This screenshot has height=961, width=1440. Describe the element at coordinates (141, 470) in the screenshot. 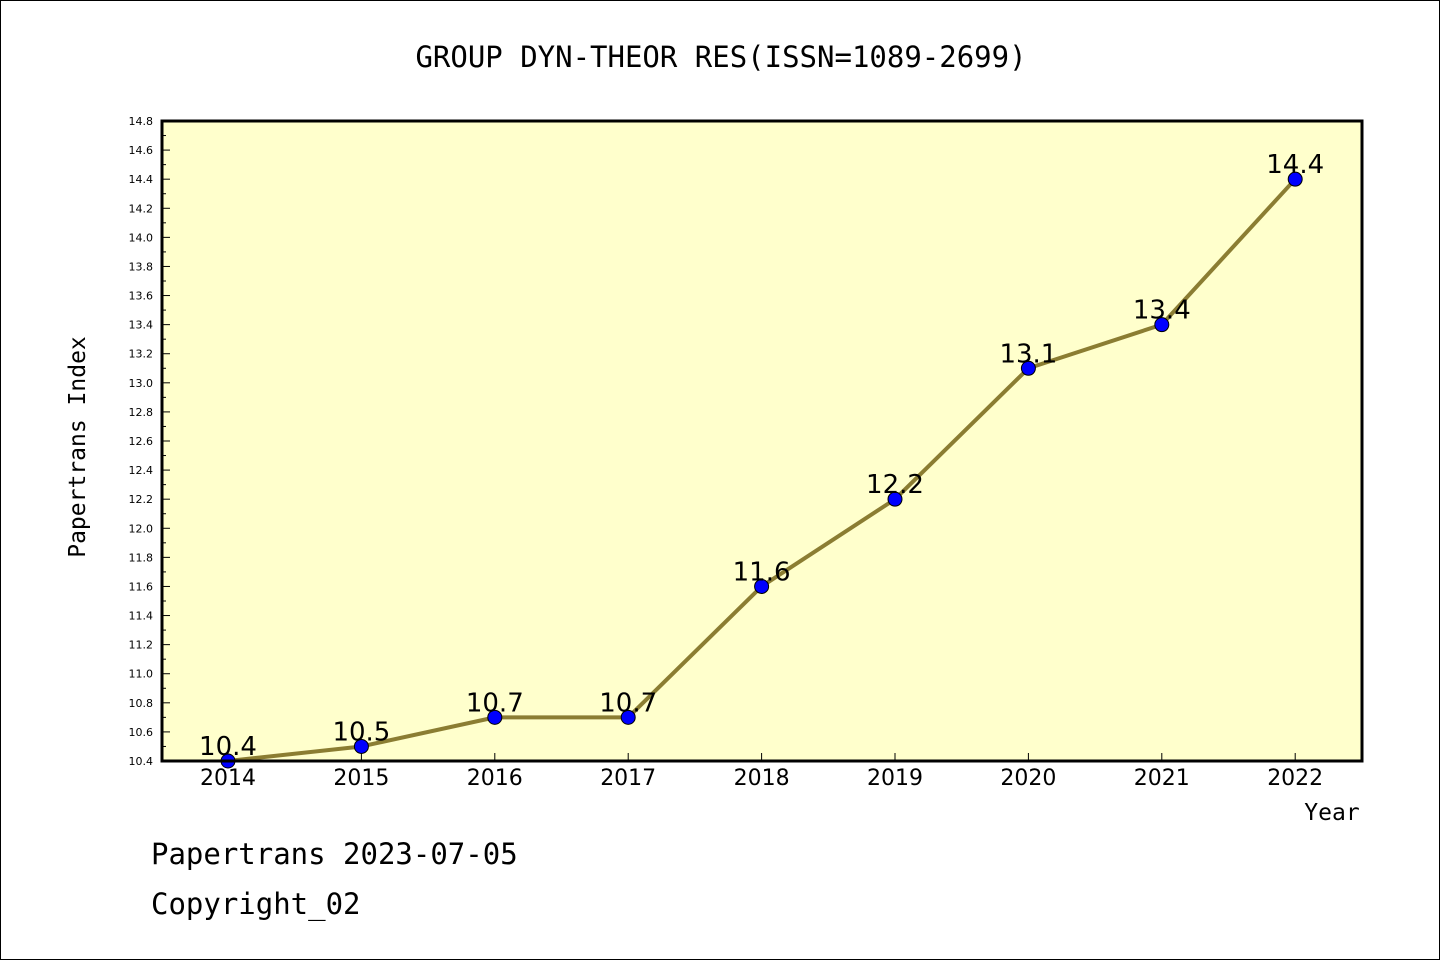

I see `y-tick-label: 12.4` at that location.